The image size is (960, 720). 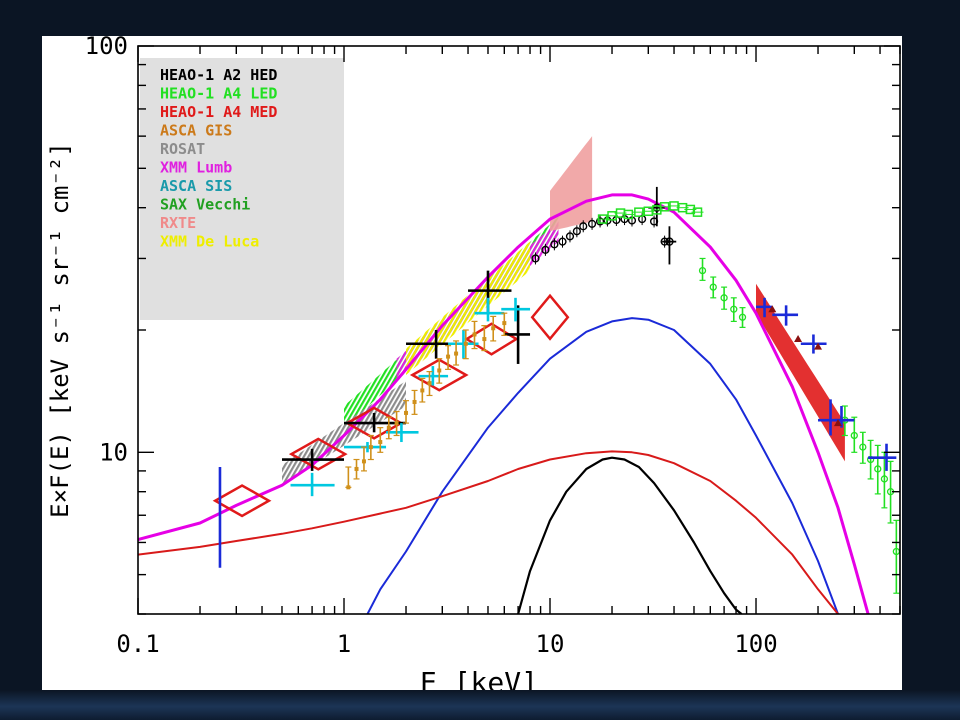 What do you see at coordinates (669, 241) in the screenshot?
I see `data-point-heao-1-a2-hed` at bounding box center [669, 241].